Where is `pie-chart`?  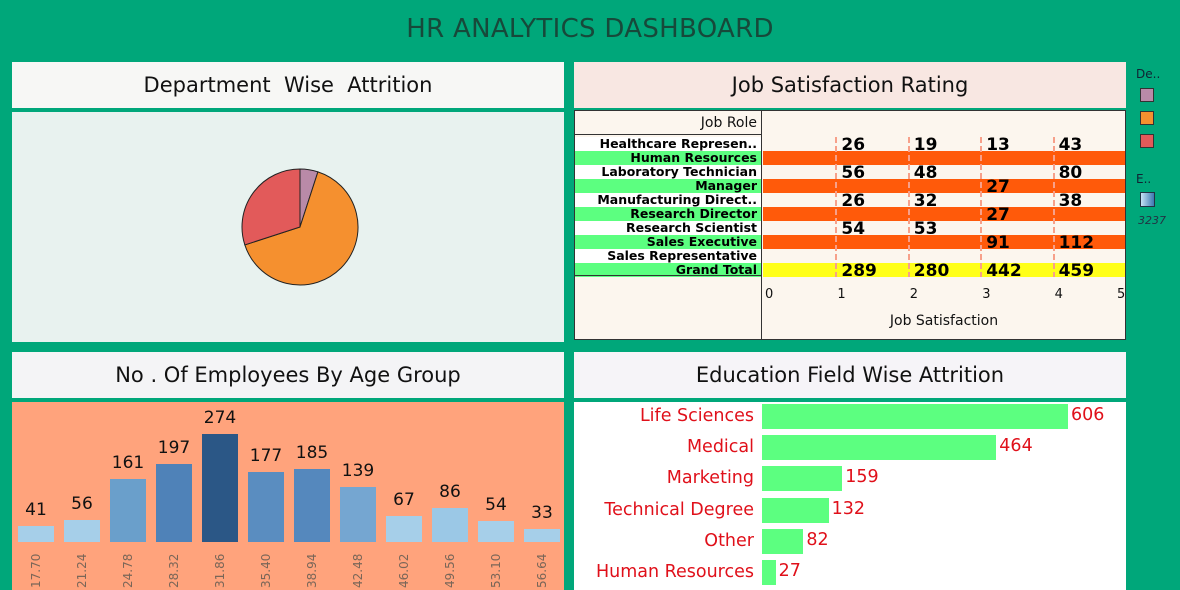
pie-chart is located at coordinates (300, 227).